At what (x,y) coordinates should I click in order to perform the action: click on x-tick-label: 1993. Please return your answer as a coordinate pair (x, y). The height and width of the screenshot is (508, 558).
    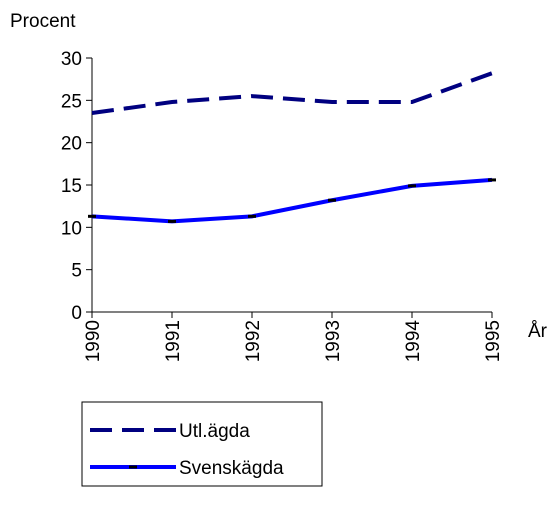
    Looking at the image, I should click on (333, 341).